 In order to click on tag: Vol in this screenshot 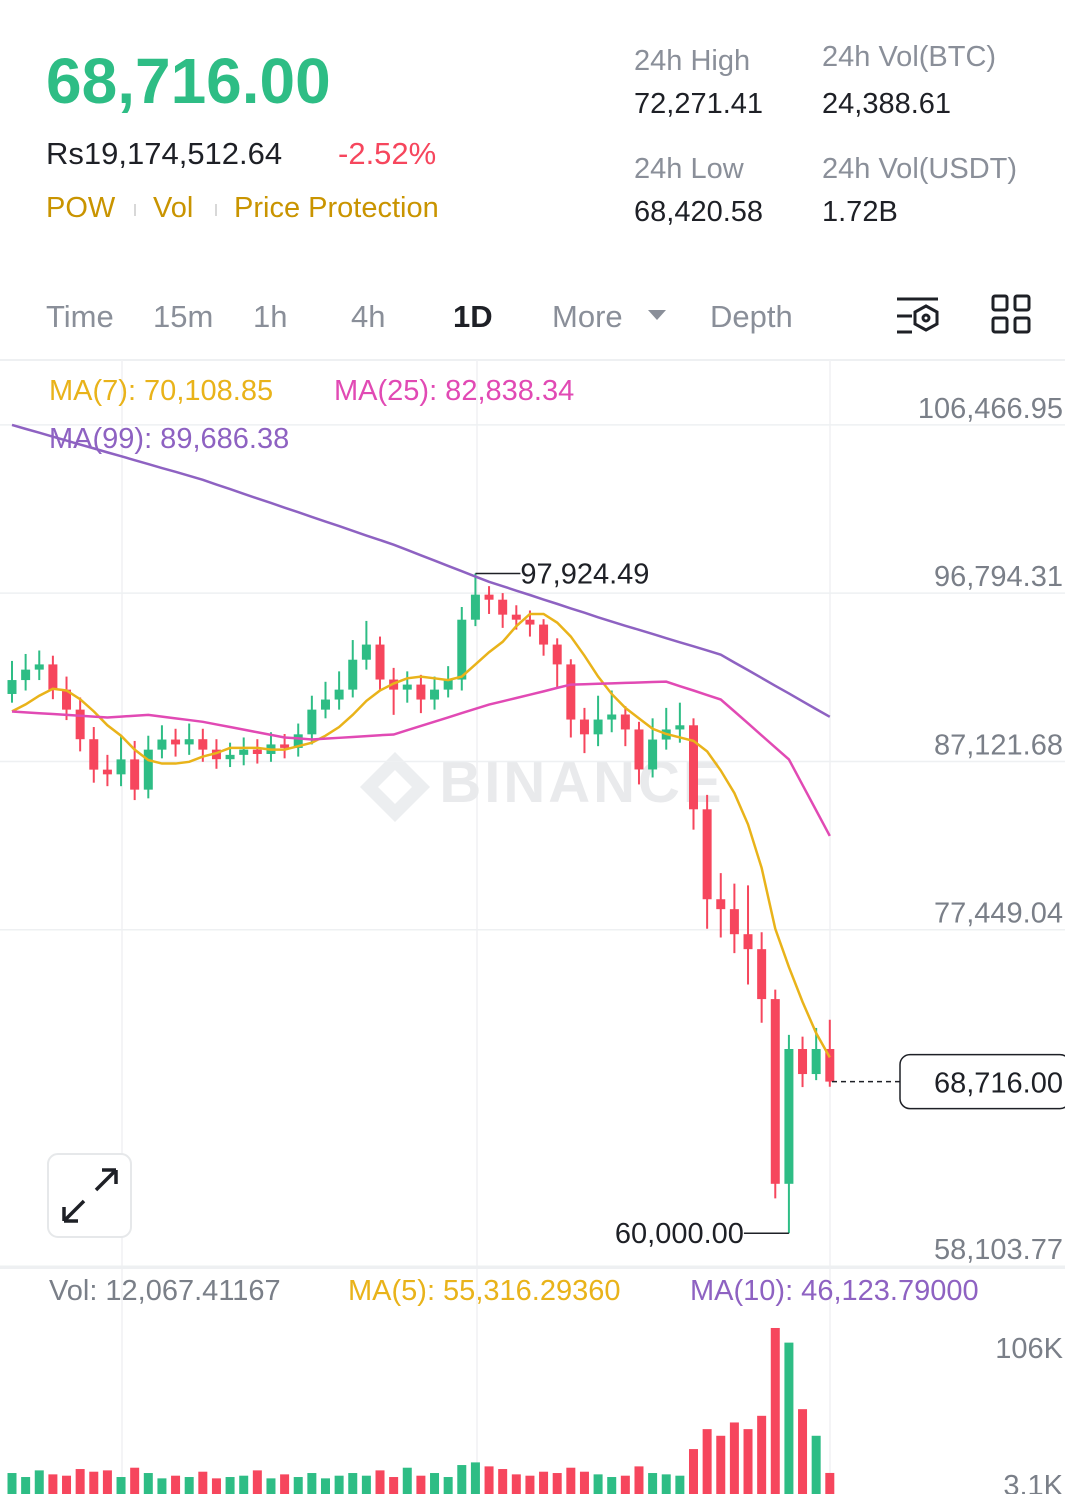, I will do `click(173, 208)`.